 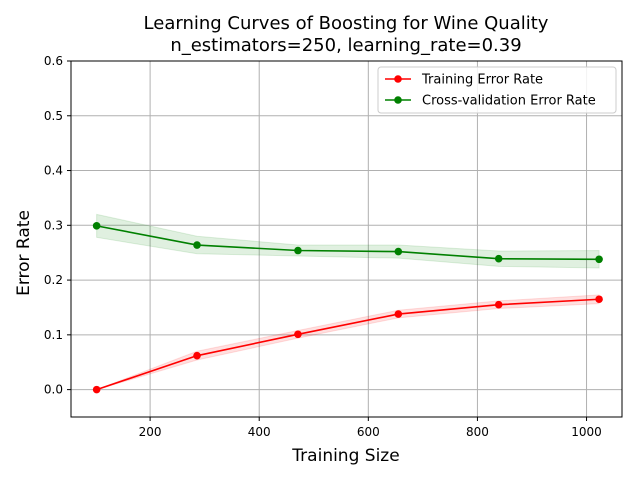 What do you see at coordinates (509, 101) in the screenshot?
I see `legend-cross-validation-label: Cross-validation Error Rate` at bounding box center [509, 101].